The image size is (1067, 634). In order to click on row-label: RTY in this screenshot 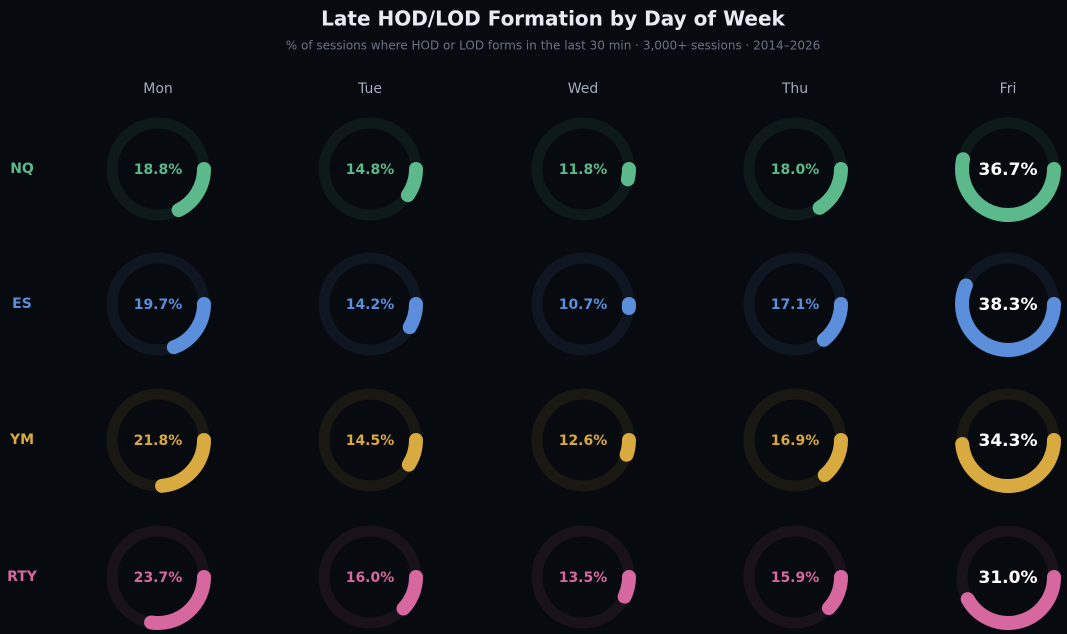, I will do `click(22, 577)`.